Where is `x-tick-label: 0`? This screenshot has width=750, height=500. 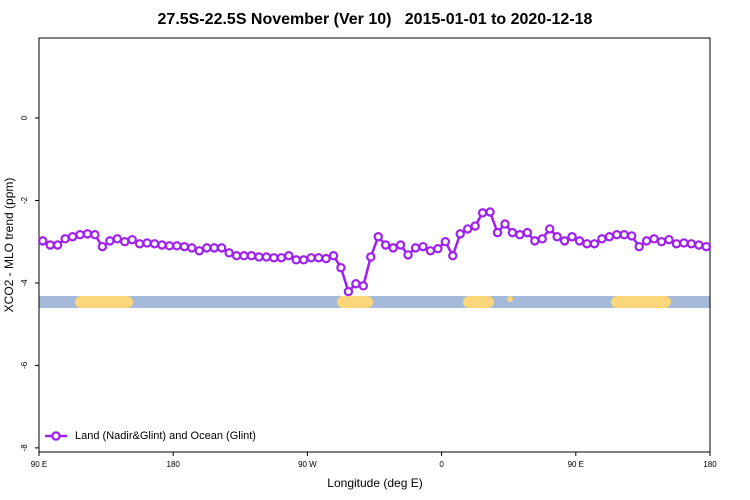
x-tick-label: 0 is located at coordinates (441, 464).